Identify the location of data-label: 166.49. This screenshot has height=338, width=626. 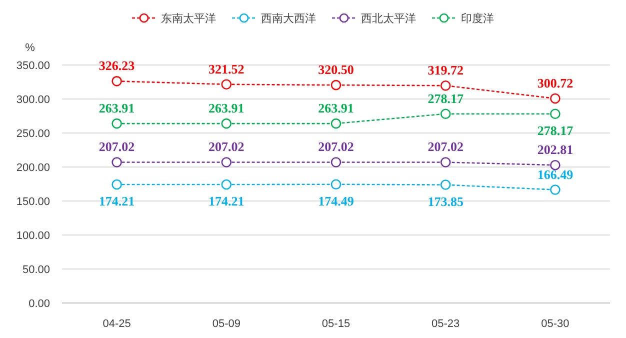
(555, 174).